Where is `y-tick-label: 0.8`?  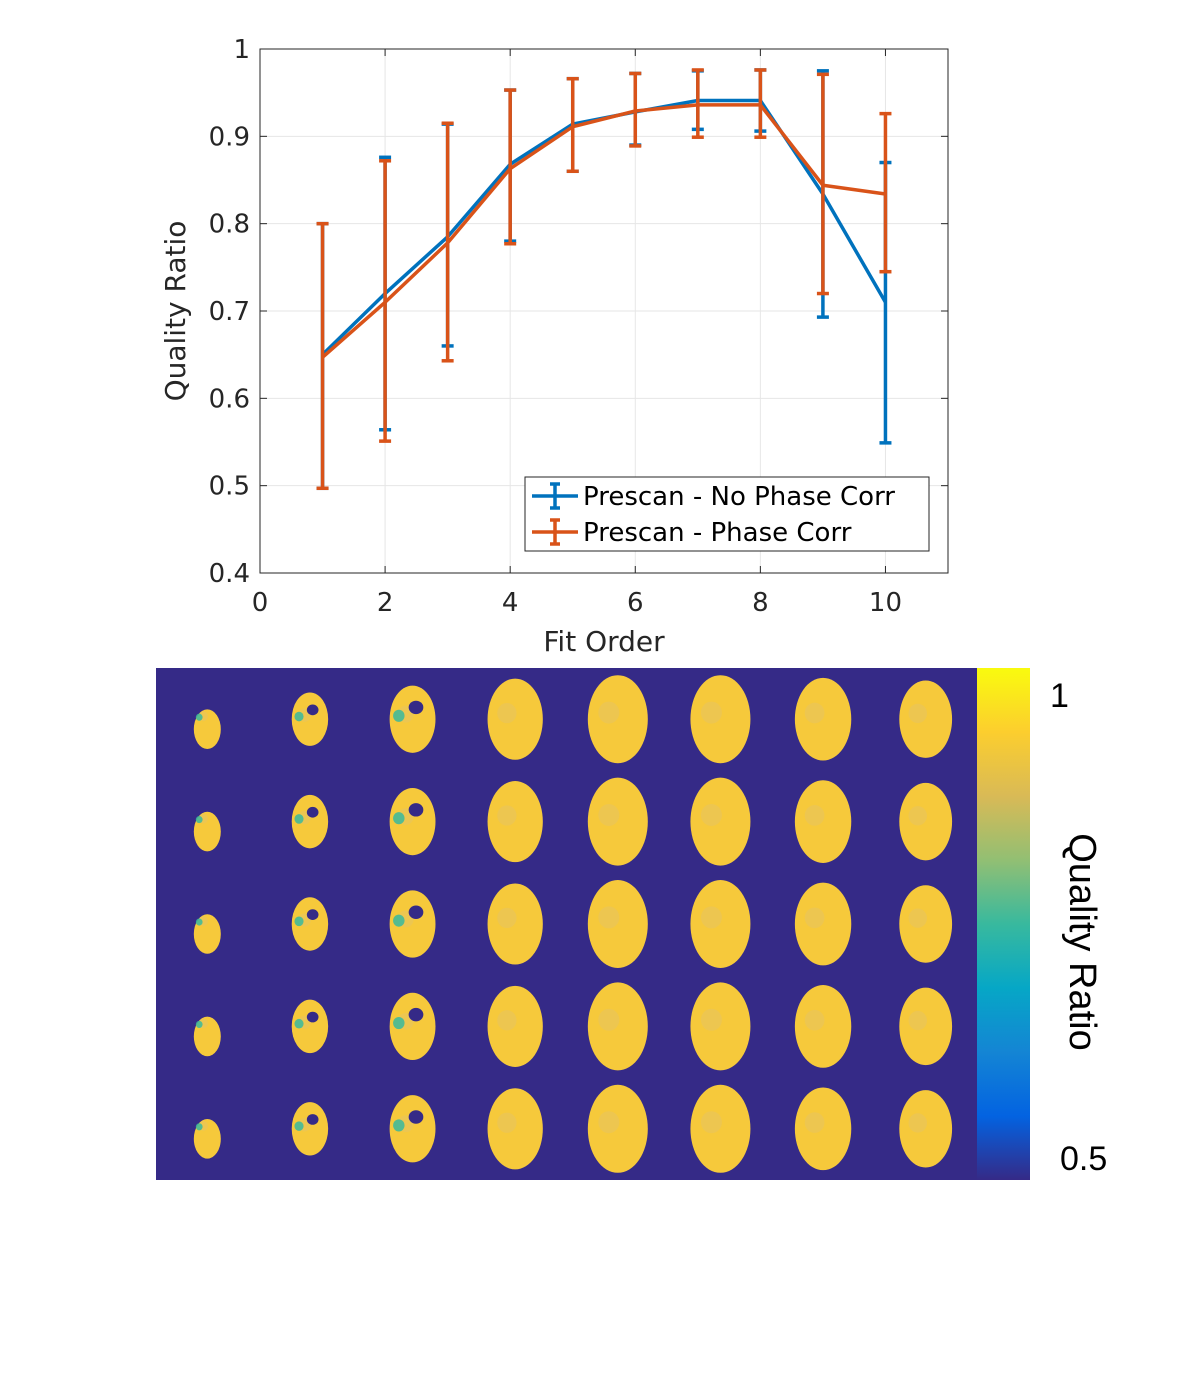 y-tick-label: 0.8 is located at coordinates (229, 225).